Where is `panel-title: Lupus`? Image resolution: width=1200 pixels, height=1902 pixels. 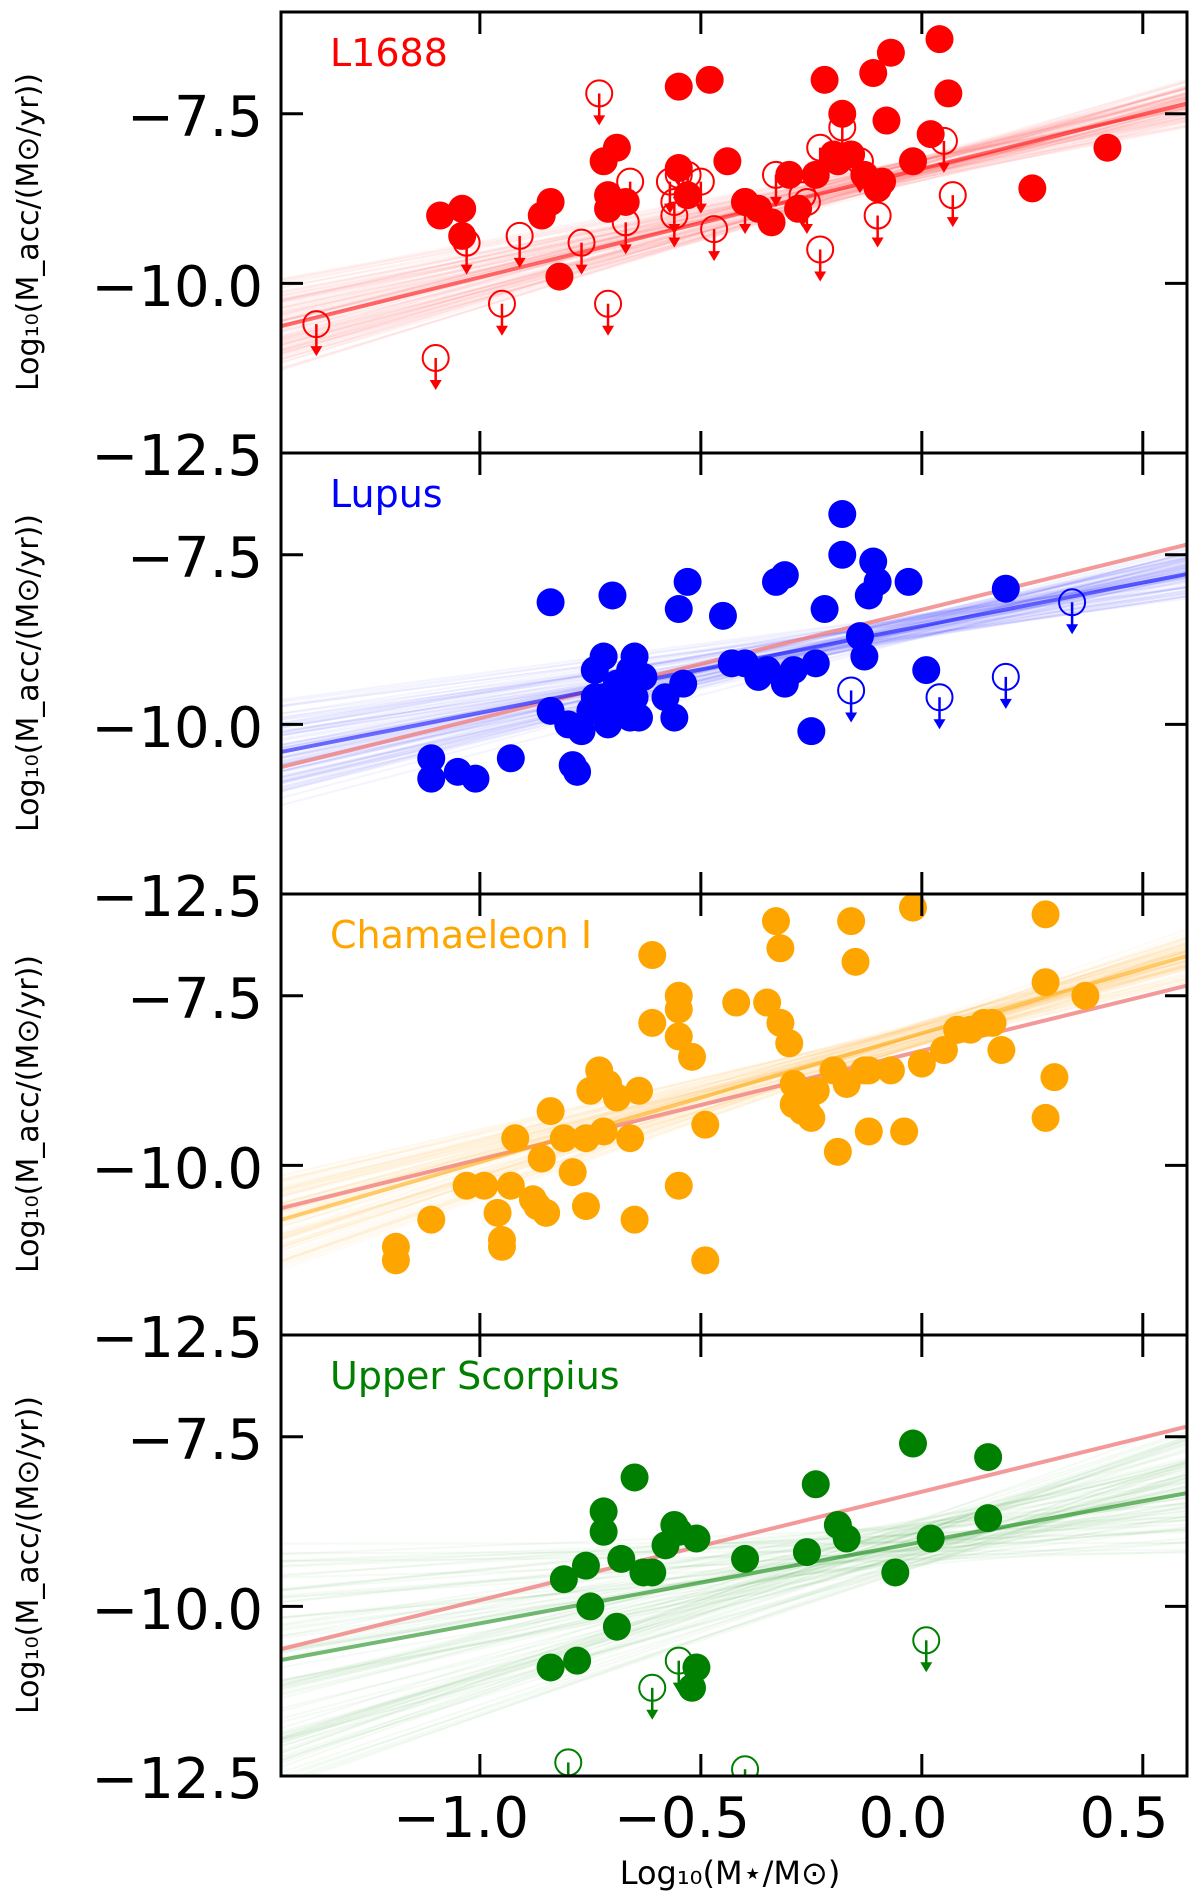 panel-title: Lupus is located at coordinates (386, 494).